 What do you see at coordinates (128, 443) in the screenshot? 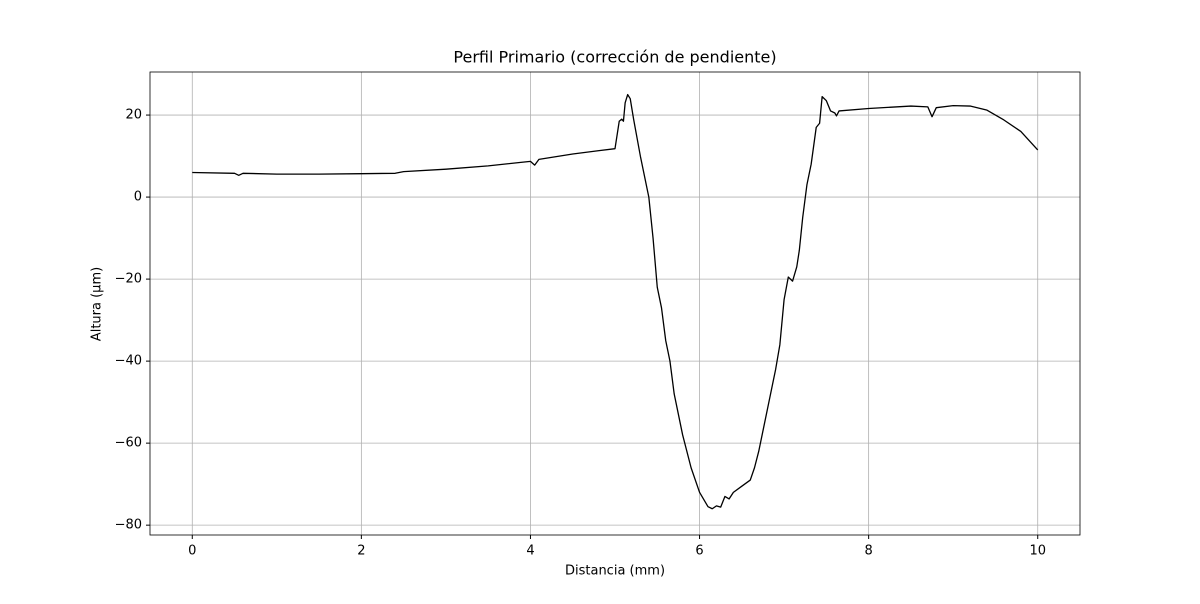
I see `y-tick-label: −60` at bounding box center [128, 443].